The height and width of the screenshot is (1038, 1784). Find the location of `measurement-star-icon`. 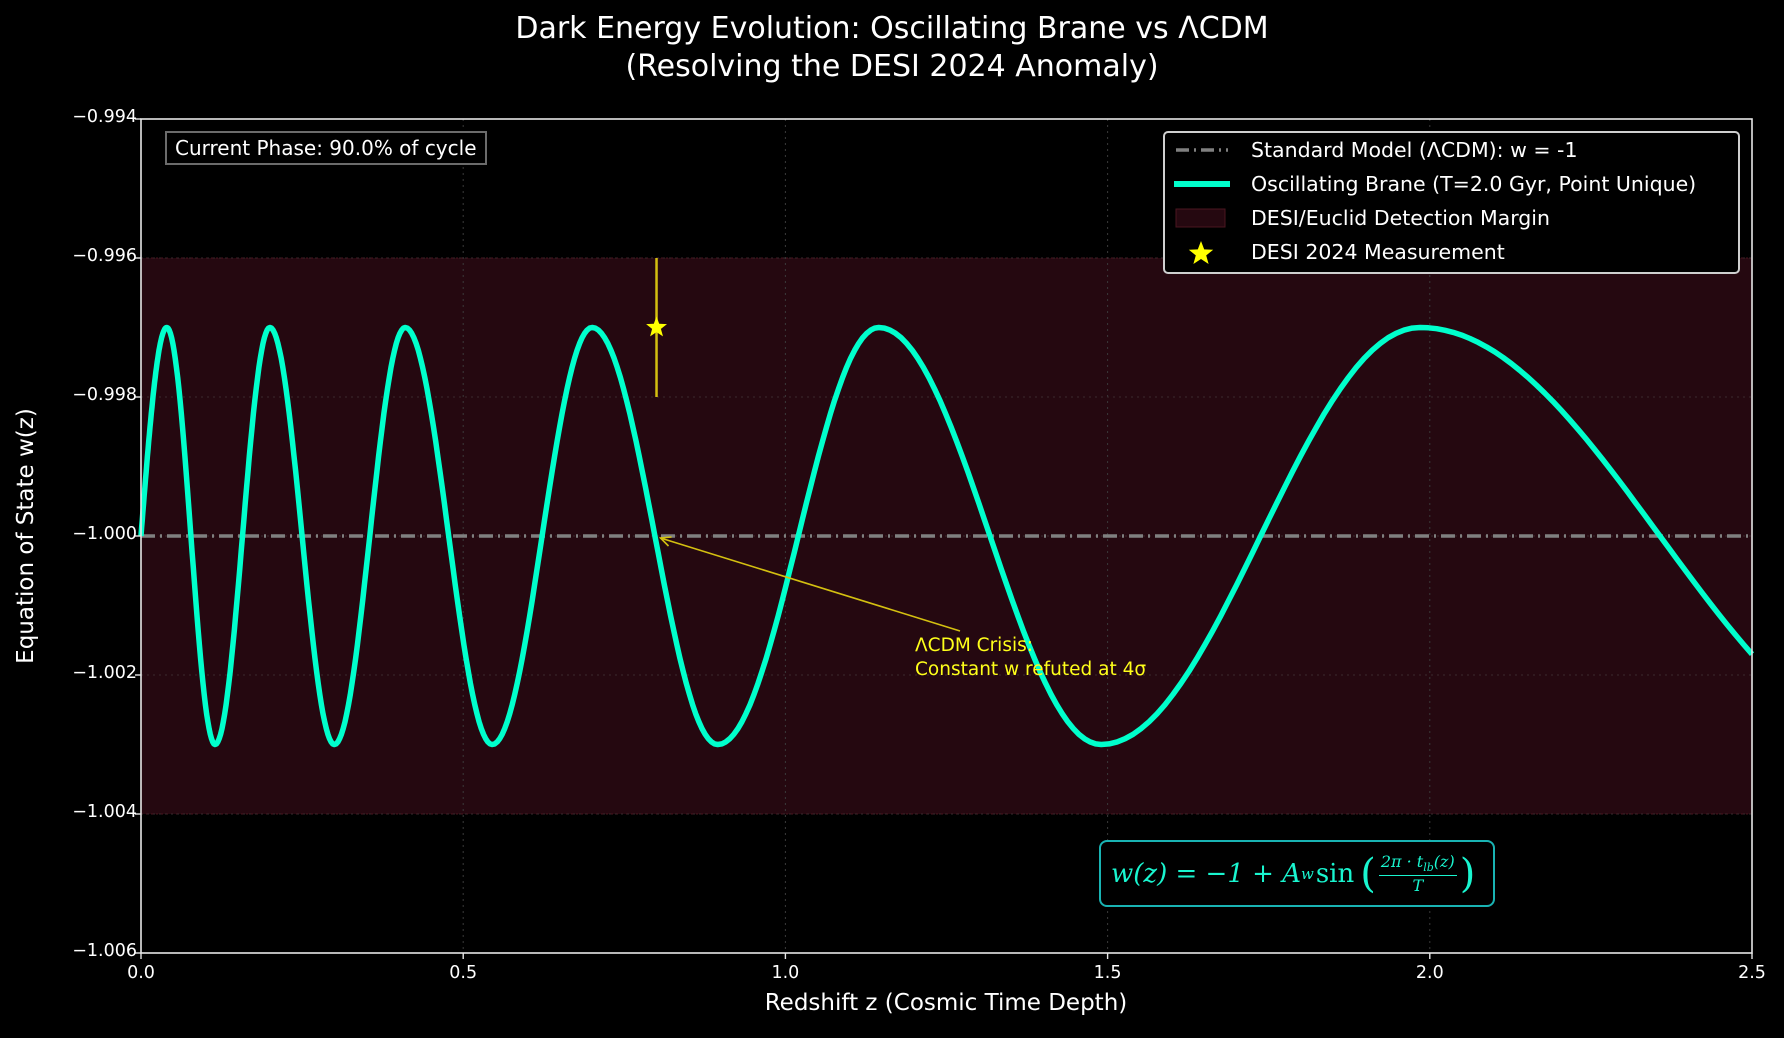

measurement-star-icon is located at coordinates (656, 326).